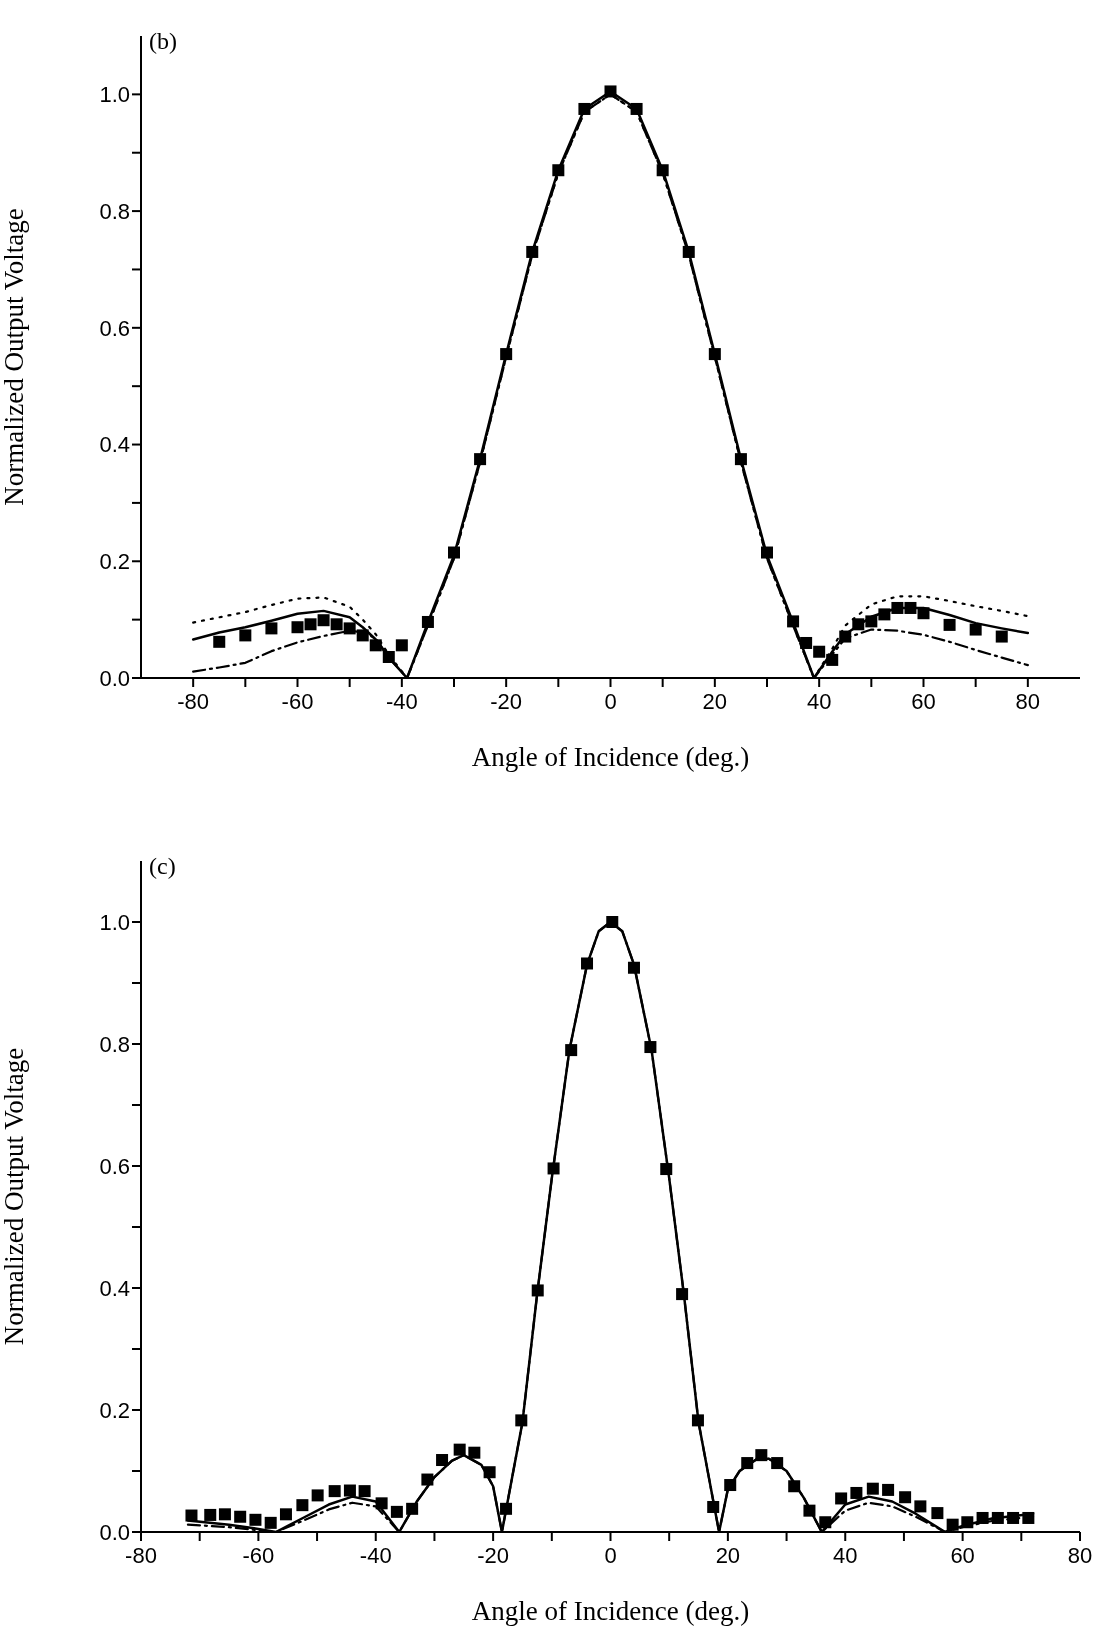 The width and height of the screenshot is (1096, 1636). What do you see at coordinates (163, 41) in the screenshot?
I see `annotation: (b)` at bounding box center [163, 41].